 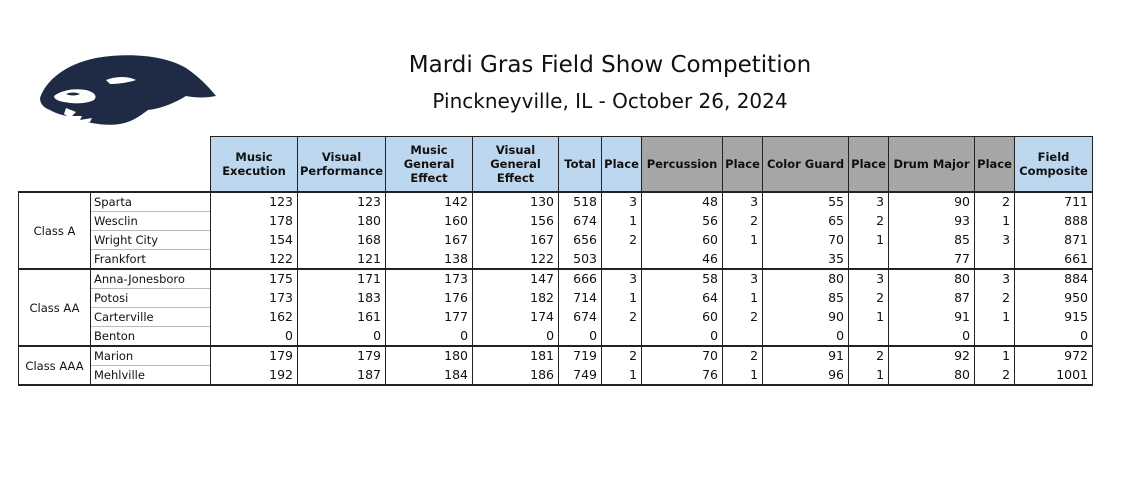 What do you see at coordinates (341, 317) in the screenshot?
I see `score-cell: 161` at bounding box center [341, 317].